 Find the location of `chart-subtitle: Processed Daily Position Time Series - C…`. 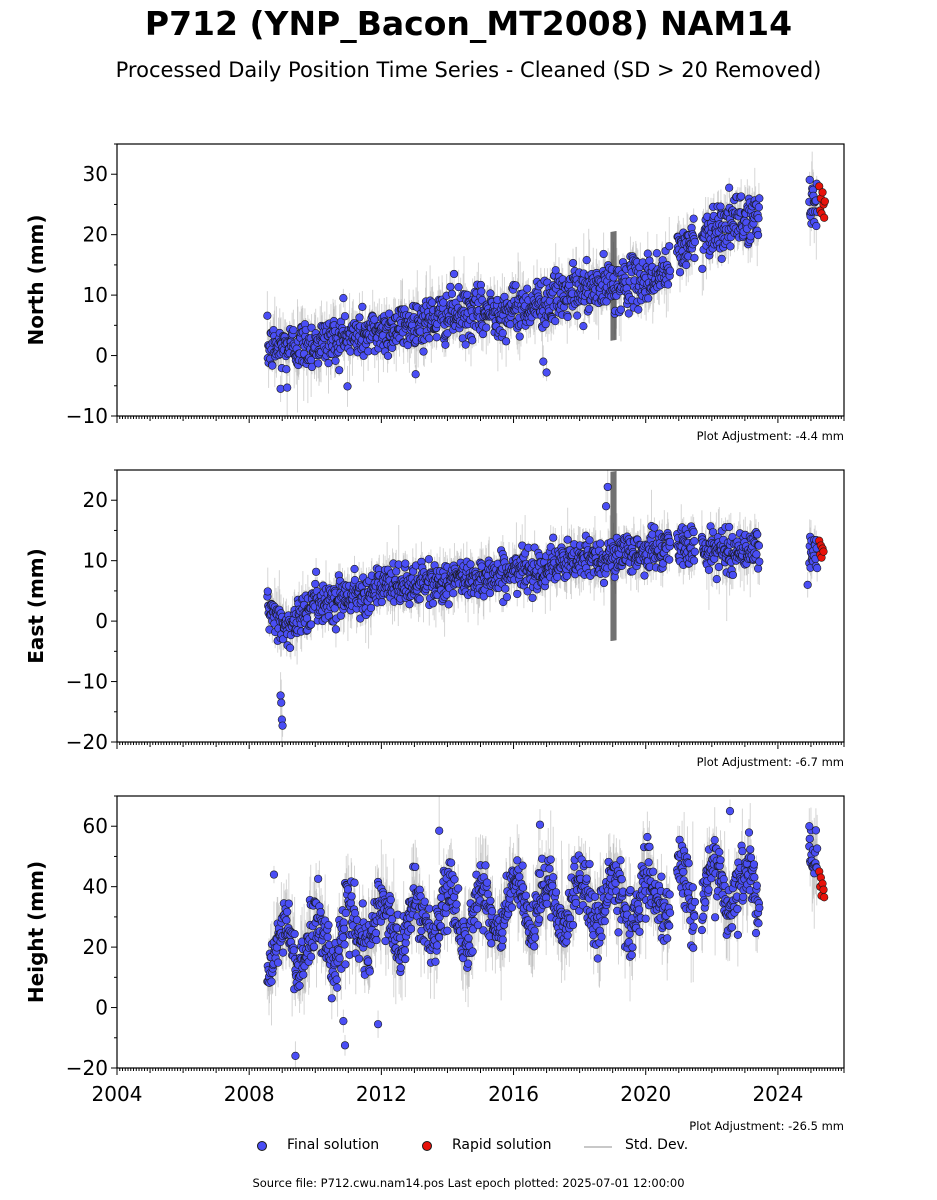

chart-subtitle: Processed Daily Position Time Series - C… is located at coordinates (468, 70).